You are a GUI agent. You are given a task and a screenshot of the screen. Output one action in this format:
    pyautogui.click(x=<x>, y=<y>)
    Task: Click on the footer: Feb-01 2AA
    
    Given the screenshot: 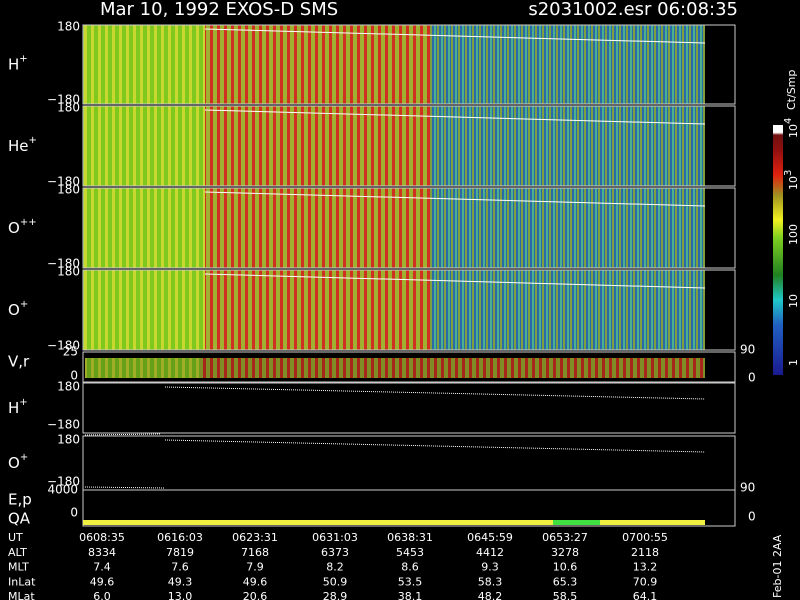 What is the action you would take?
    pyautogui.click(x=777, y=566)
    